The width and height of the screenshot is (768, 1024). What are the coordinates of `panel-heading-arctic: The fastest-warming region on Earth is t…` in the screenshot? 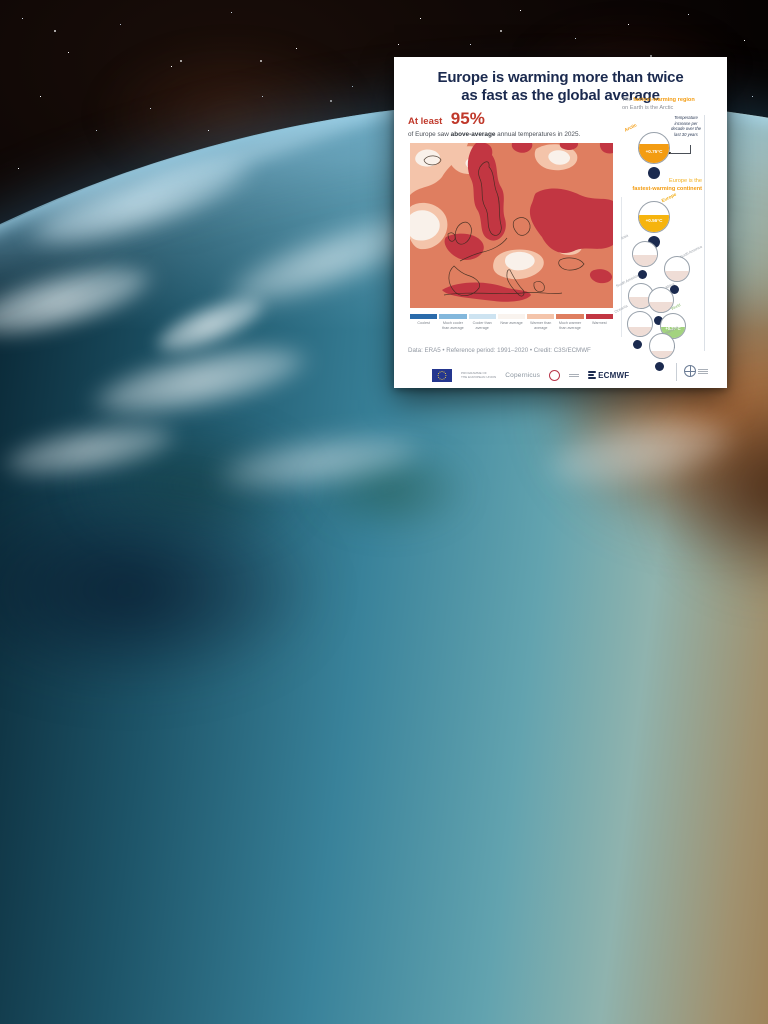 It's located at (658, 104).